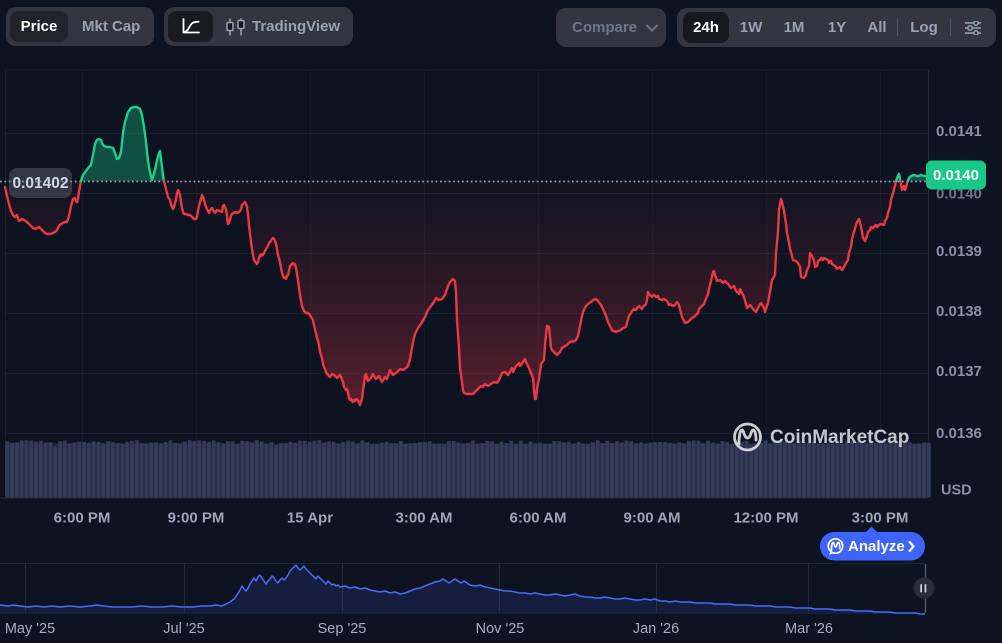  I want to click on svg-text: Mar '26, so click(809, 629).